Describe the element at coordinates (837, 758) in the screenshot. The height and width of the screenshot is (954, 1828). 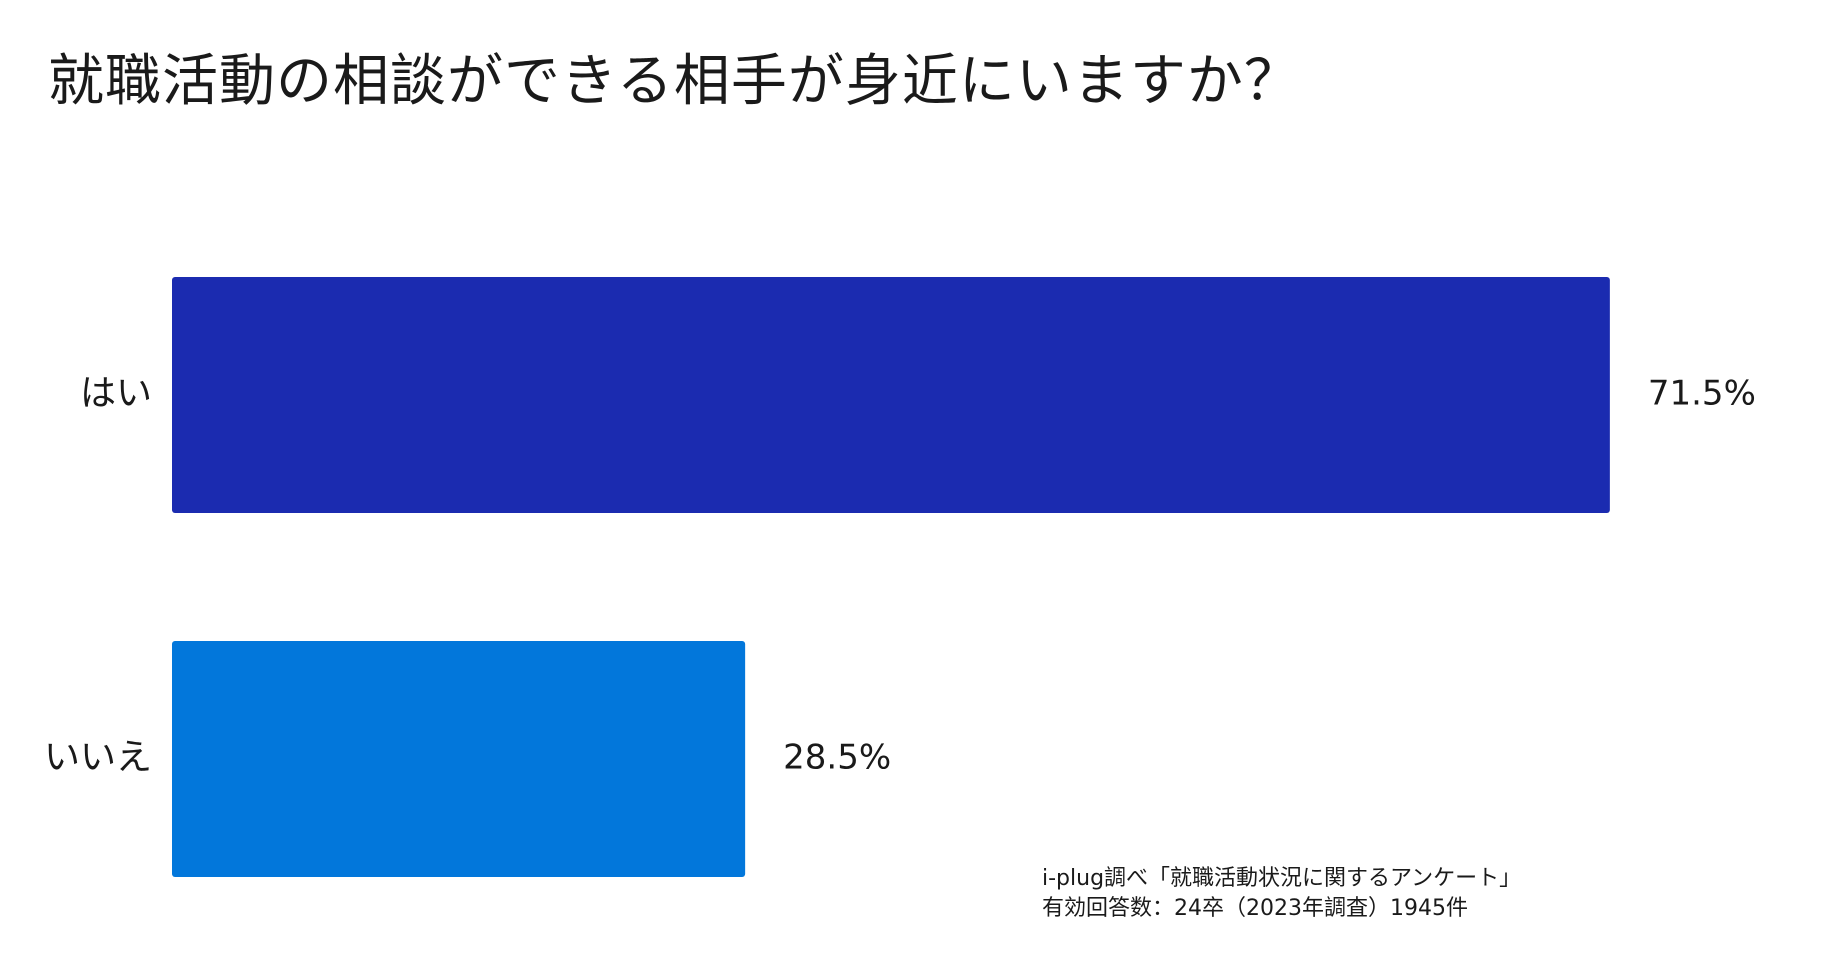
I see `value-label-1: 28.5%` at that location.